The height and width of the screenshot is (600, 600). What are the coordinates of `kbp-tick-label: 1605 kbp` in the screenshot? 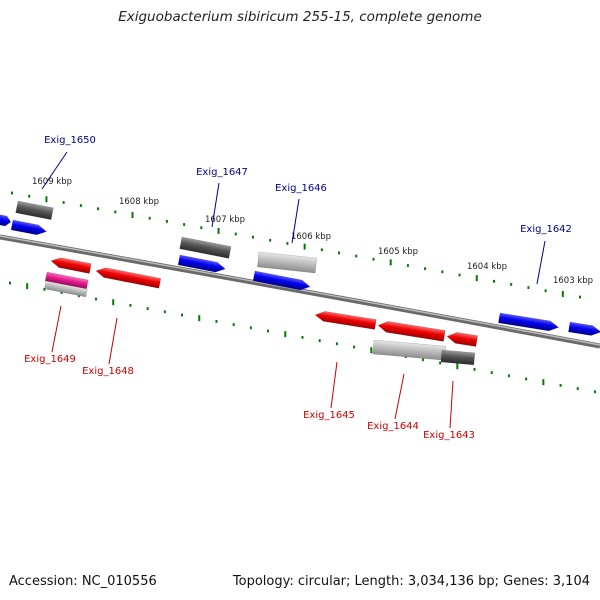 It's located at (398, 252).